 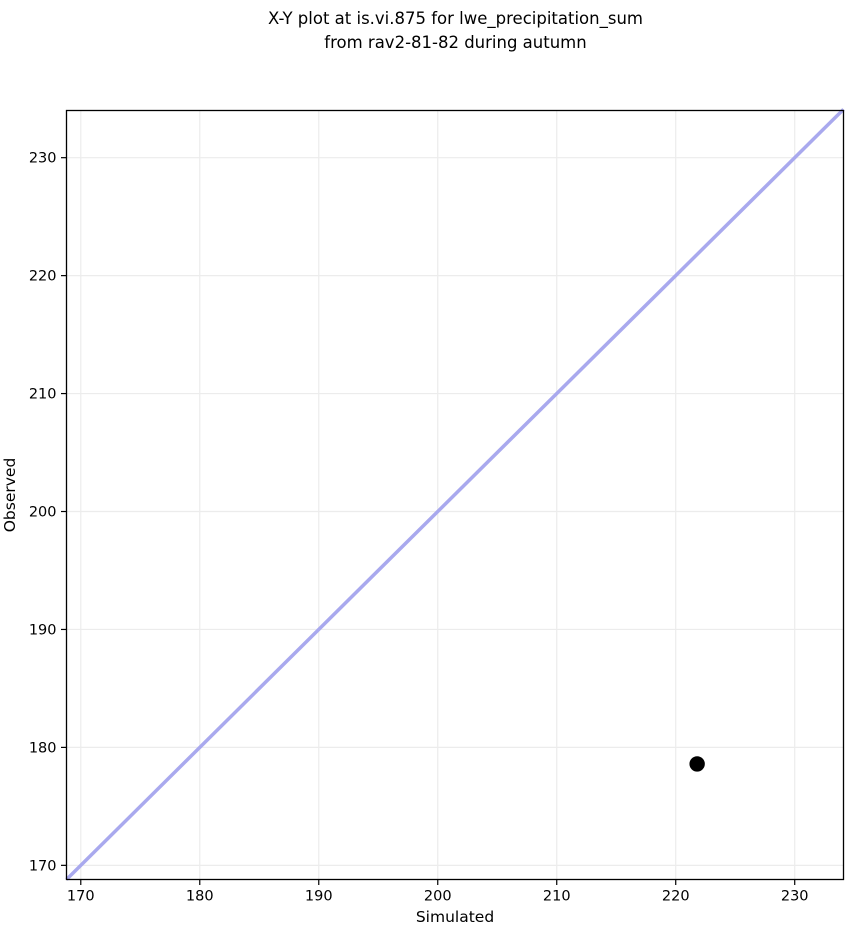 What do you see at coordinates (438, 897) in the screenshot?
I see `x-tick-label: 200` at bounding box center [438, 897].